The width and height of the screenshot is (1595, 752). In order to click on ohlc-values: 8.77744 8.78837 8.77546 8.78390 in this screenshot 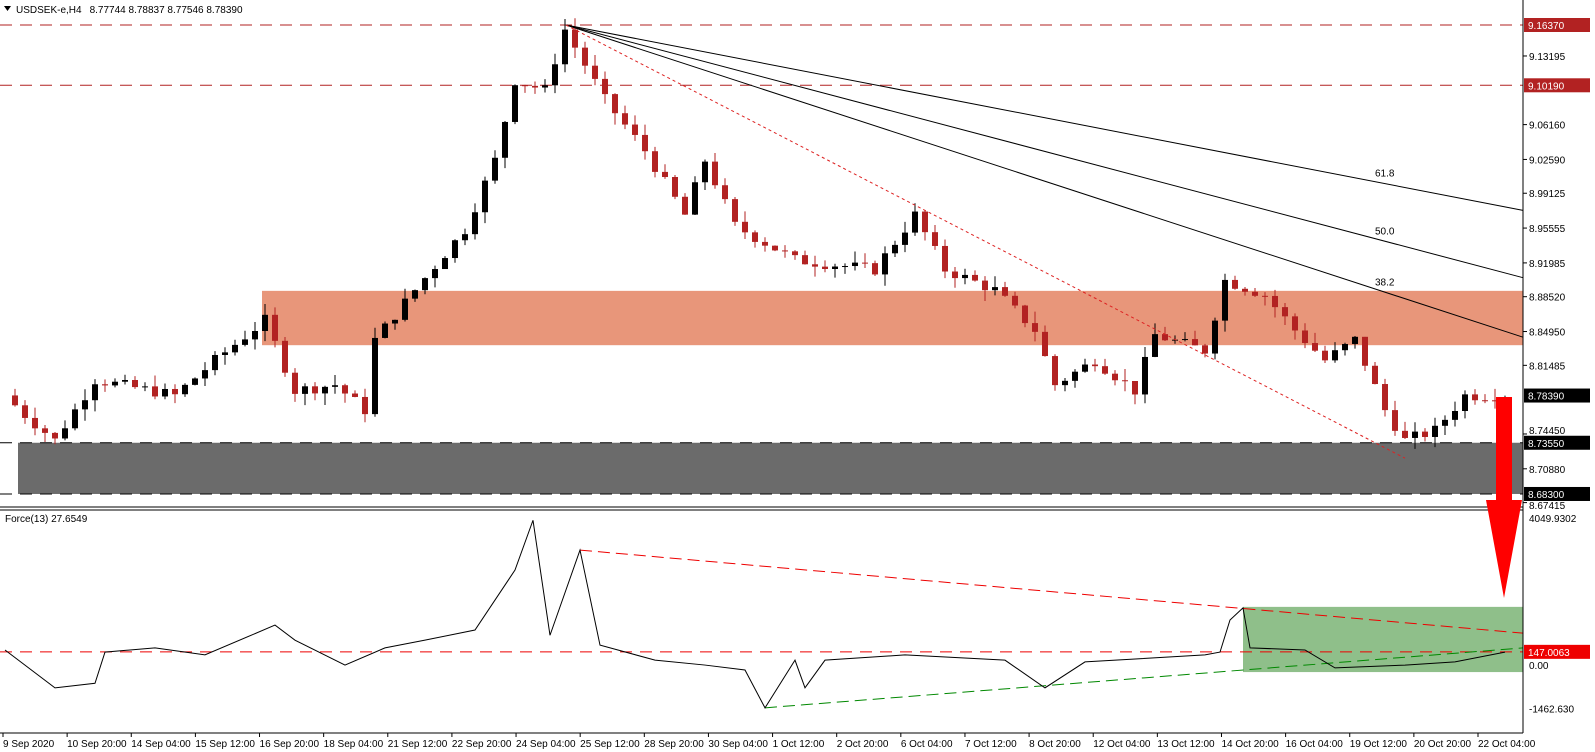, I will do `click(166, 10)`.